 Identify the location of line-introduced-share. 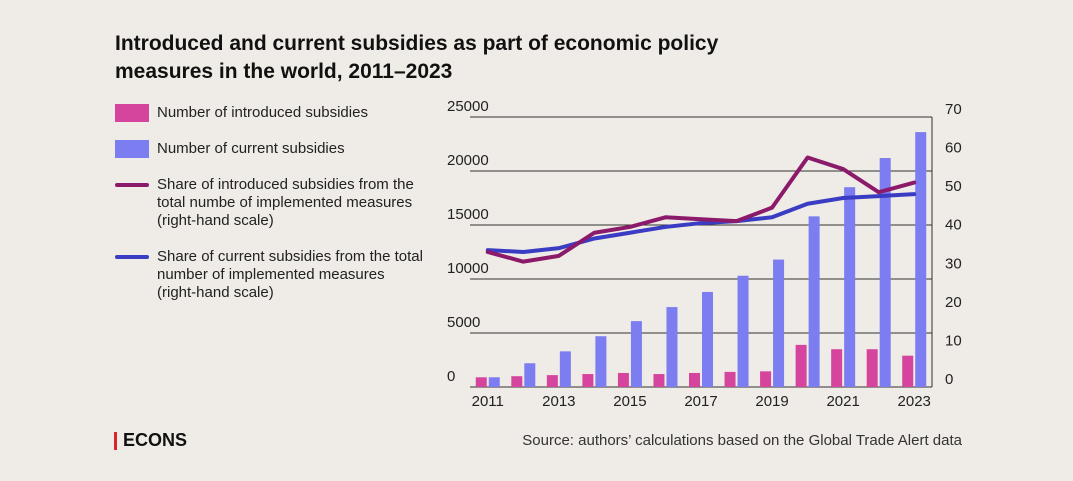
(701, 209).